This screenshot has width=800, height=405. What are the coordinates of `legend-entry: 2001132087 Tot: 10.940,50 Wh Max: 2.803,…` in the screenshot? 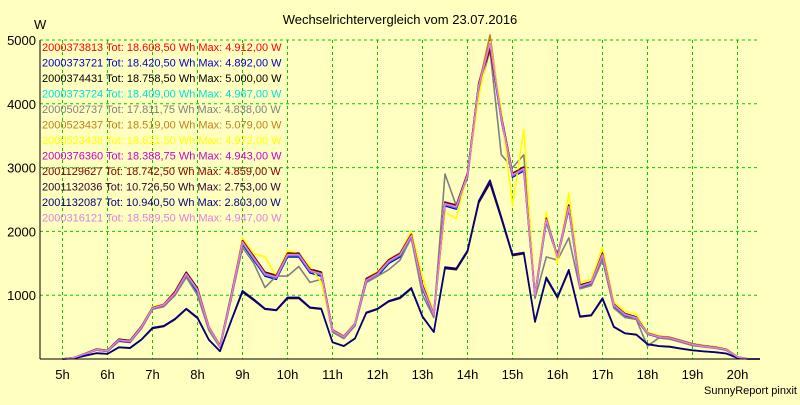 It's located at (161, 203).